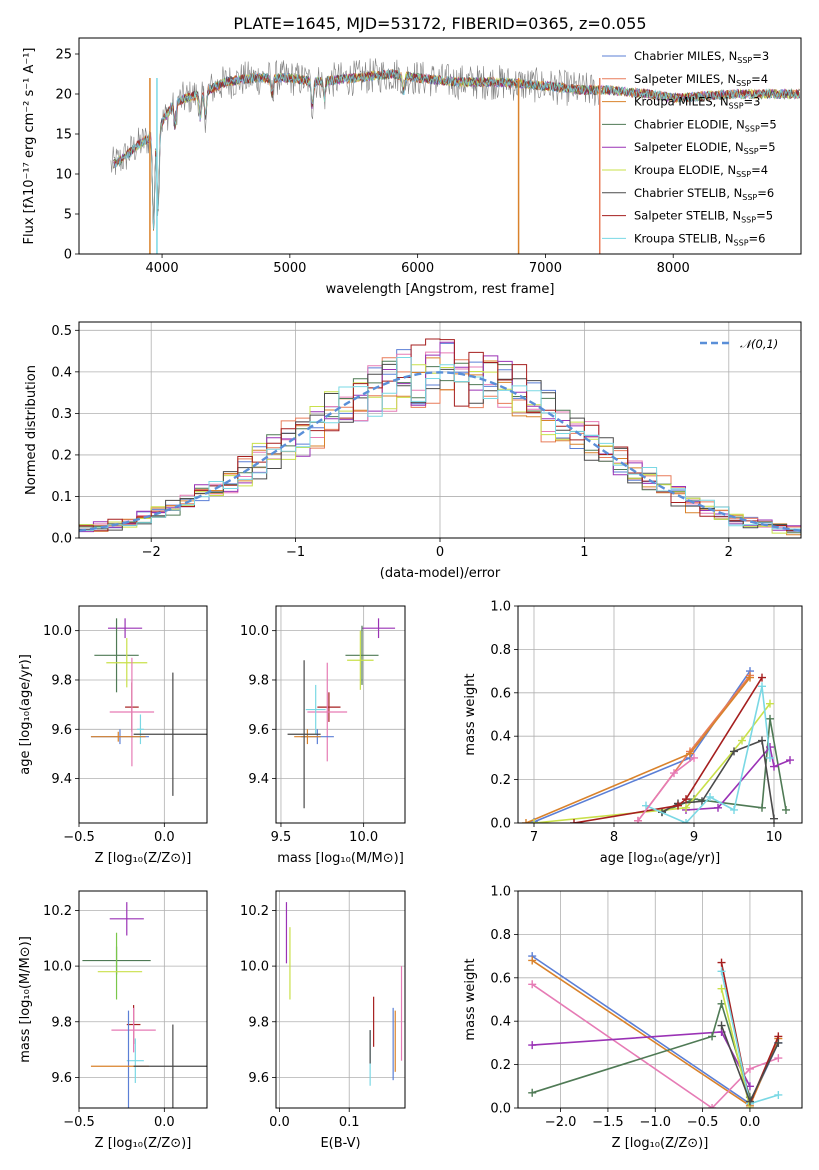 The width and height of the screenshot is (819, 1170). What do you see at coordinates (689, 147) in the screenshot?
I see `legend-name: Salpeter ELODIE, N` at bounding box center [689, 147].